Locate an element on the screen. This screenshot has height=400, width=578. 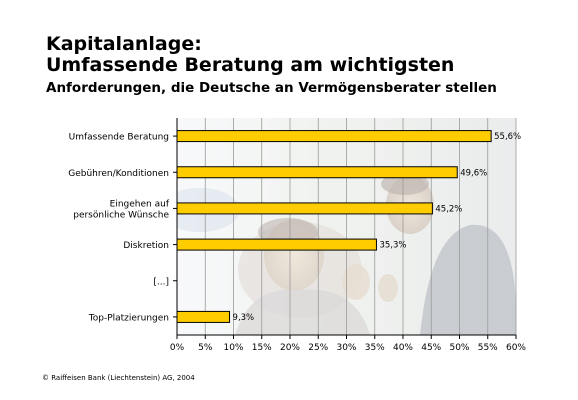
x-tick-label: 15% is located at coordinates (262, 348).